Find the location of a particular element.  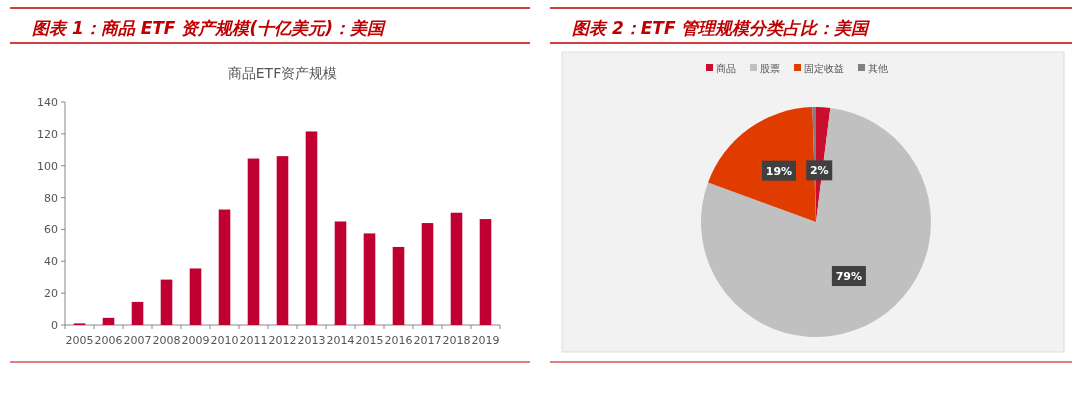

legend-label: 商品 is located at coordinates (726, 68).